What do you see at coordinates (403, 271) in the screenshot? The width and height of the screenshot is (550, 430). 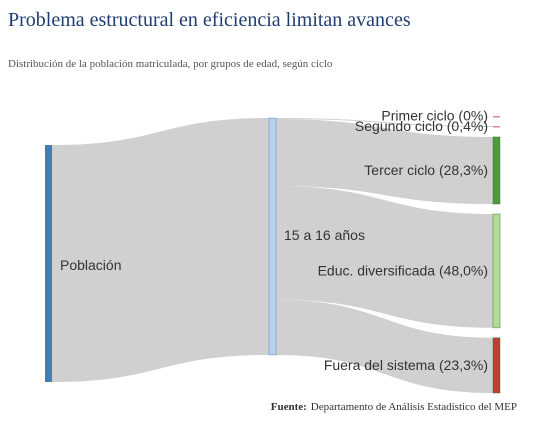 I see `node-label: Educ. diversificada (48,0%)` at bounding box center [403, 271].